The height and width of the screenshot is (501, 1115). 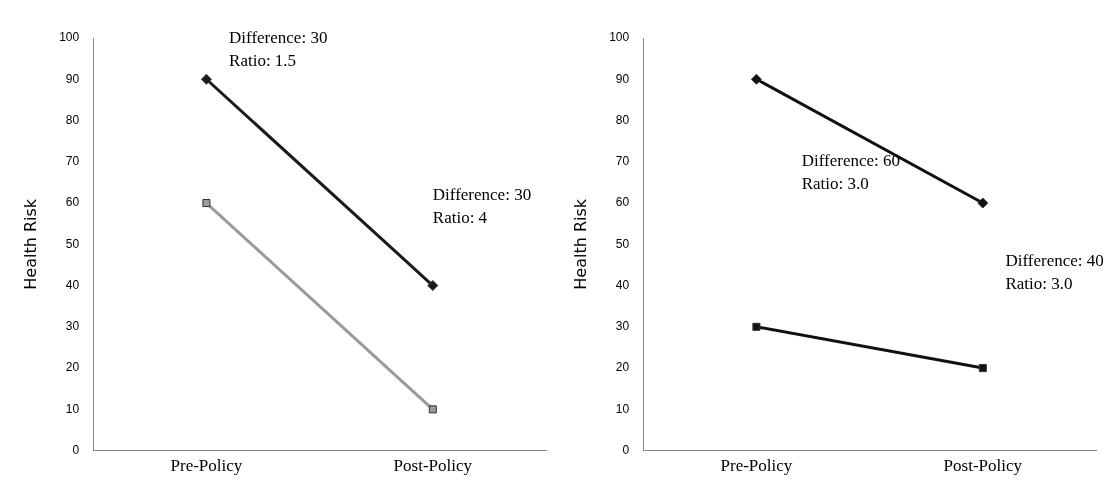 What do you see at coordinates (482, 205) in the screenshot?
I see `annotation: Difference: 30 Ratio: 4` at bounding box center [482, 205].